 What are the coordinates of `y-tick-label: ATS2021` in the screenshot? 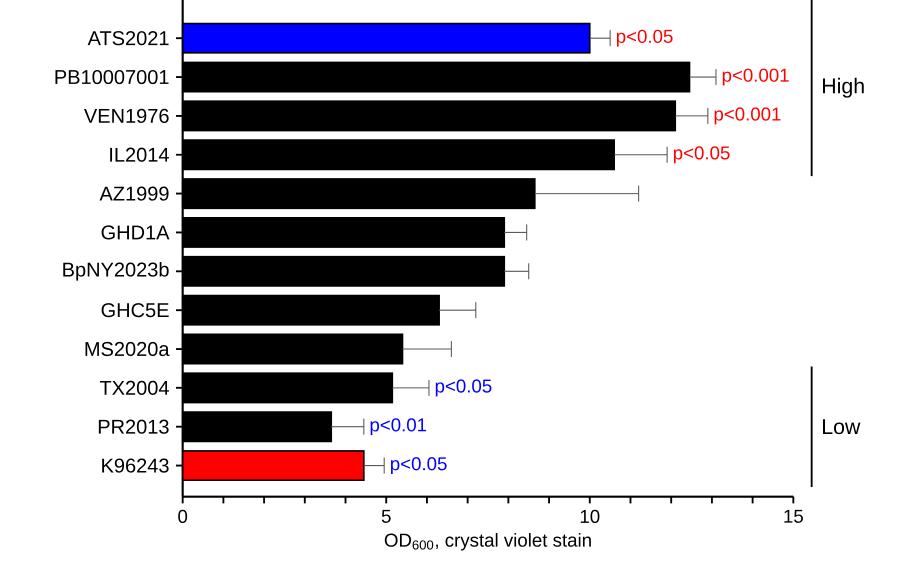 It's located at (128, 38).